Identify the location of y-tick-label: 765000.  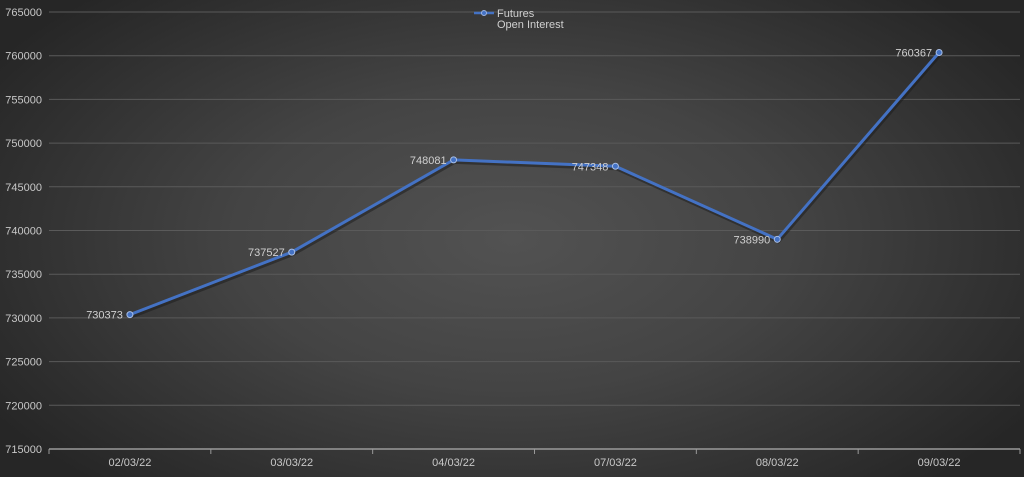
(23, 13).